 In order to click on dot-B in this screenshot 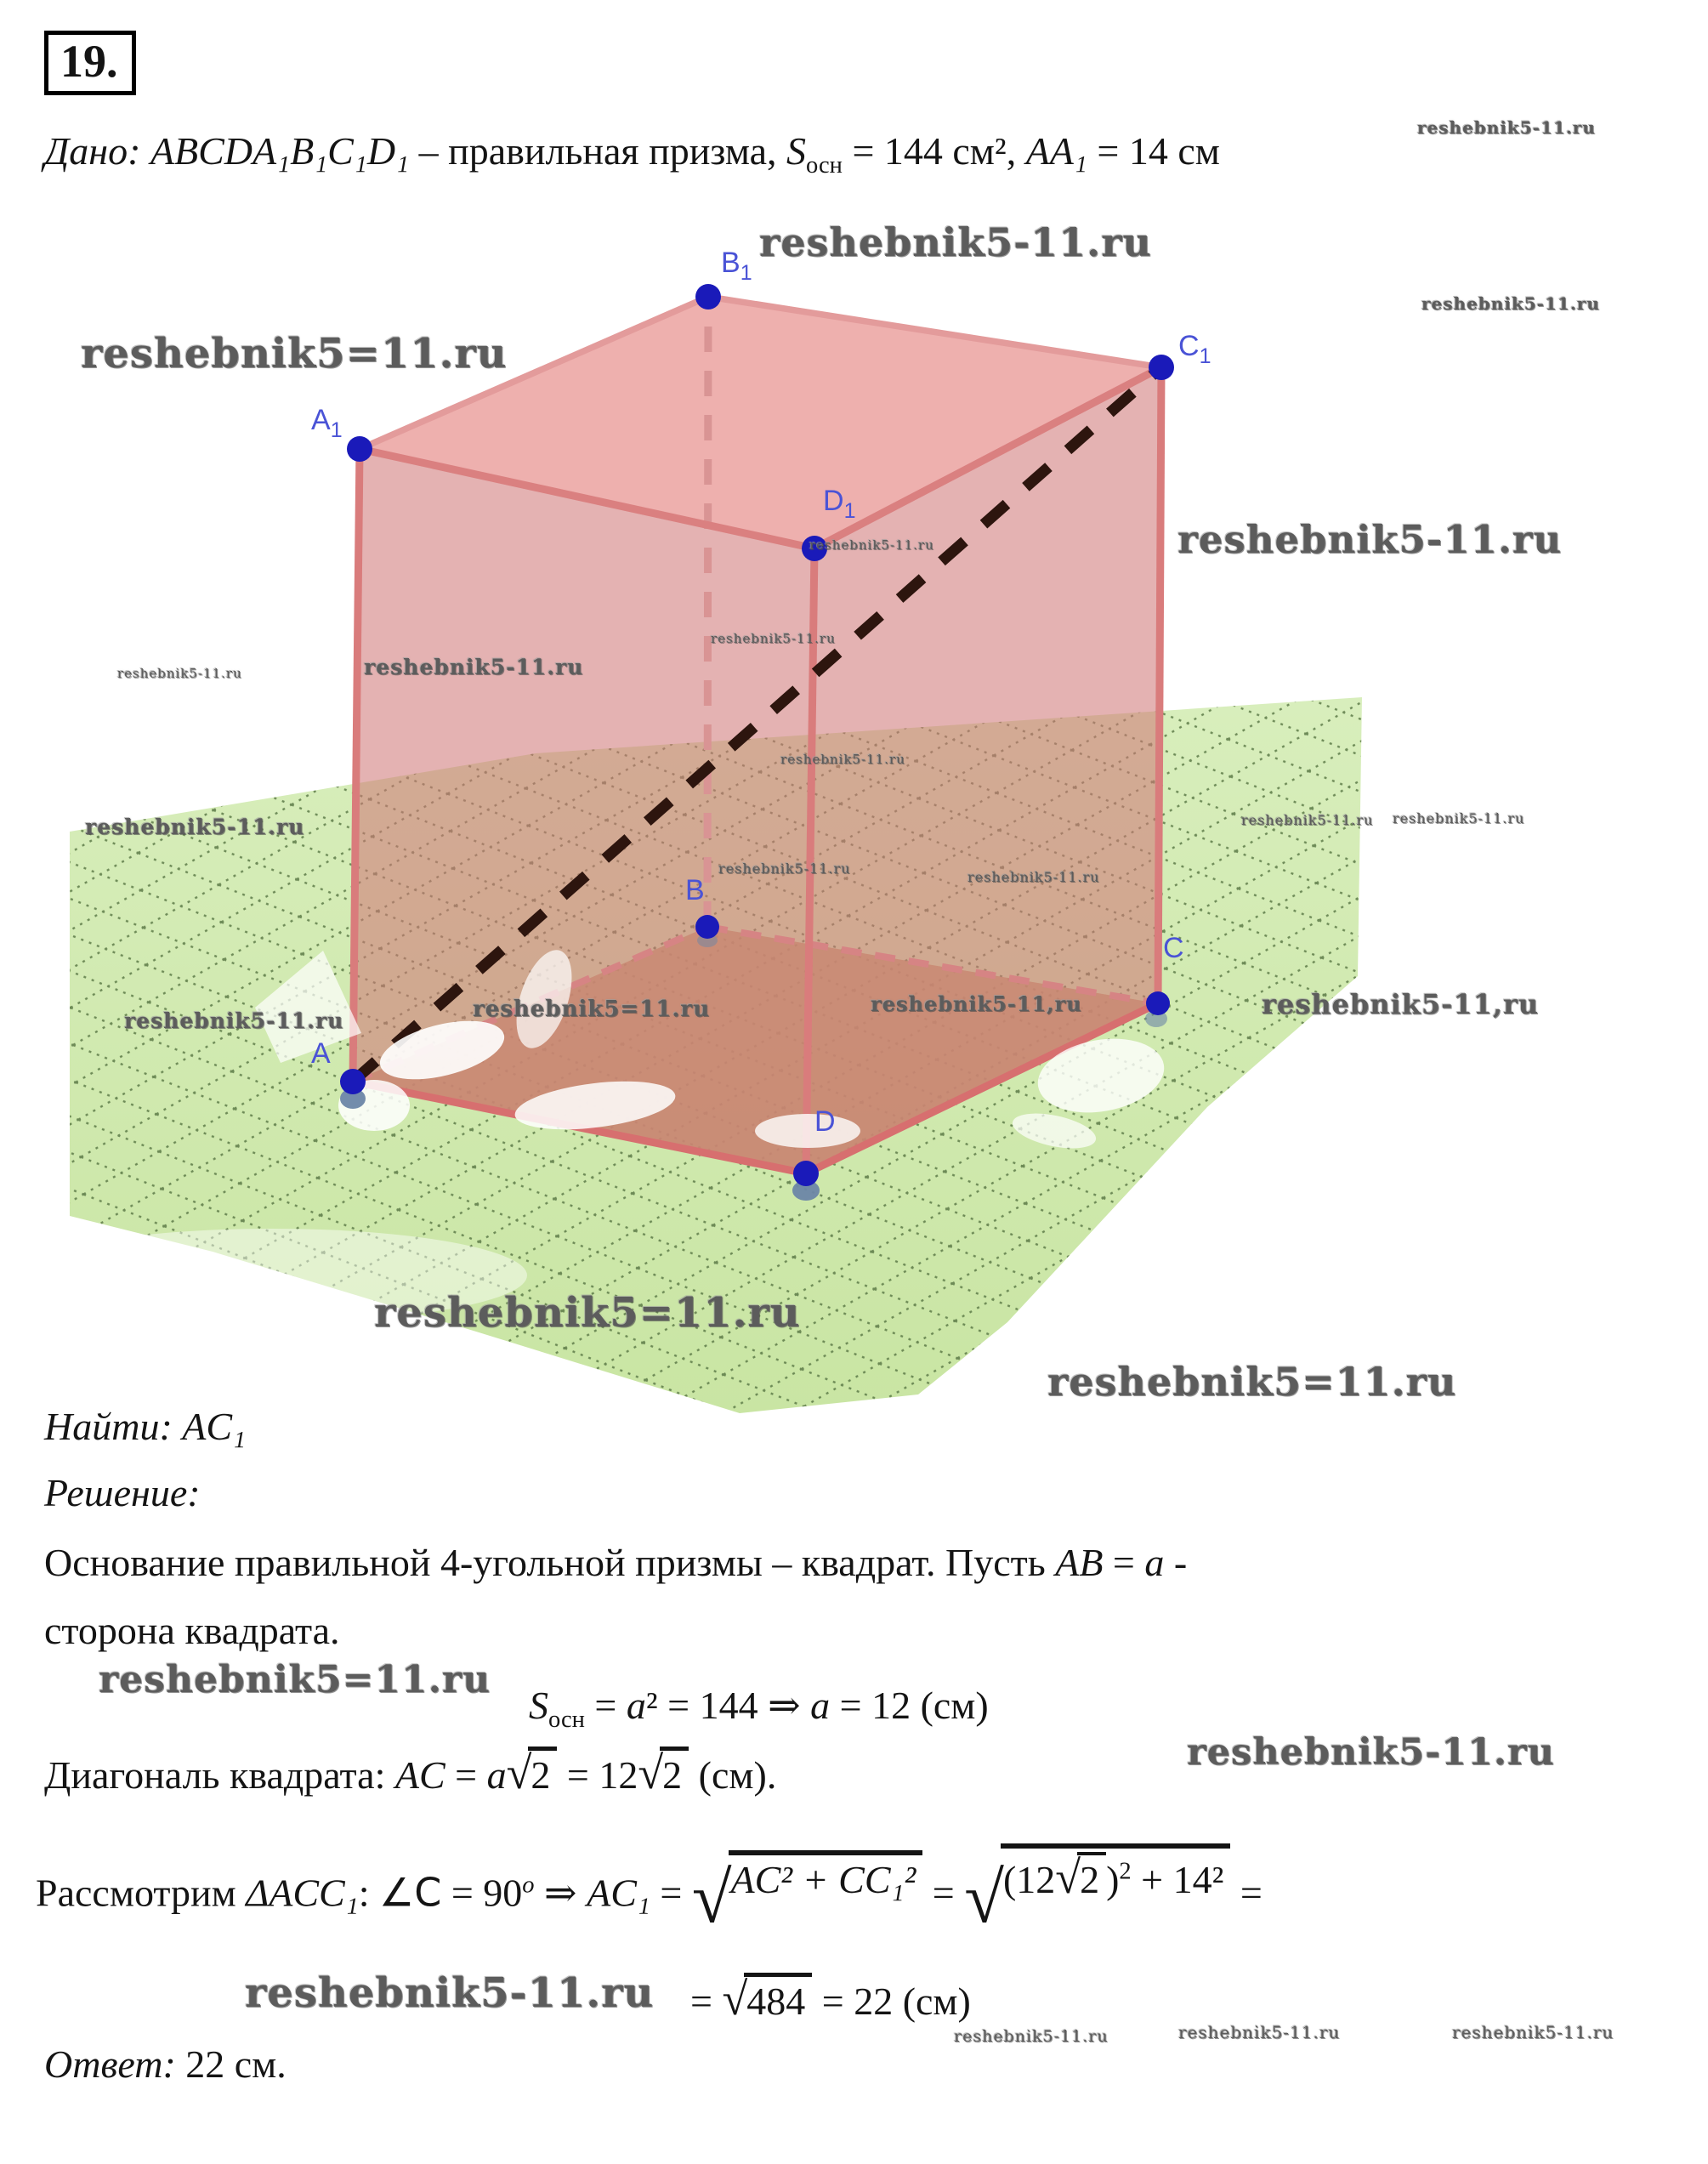, I will do `click(707, 927)`.